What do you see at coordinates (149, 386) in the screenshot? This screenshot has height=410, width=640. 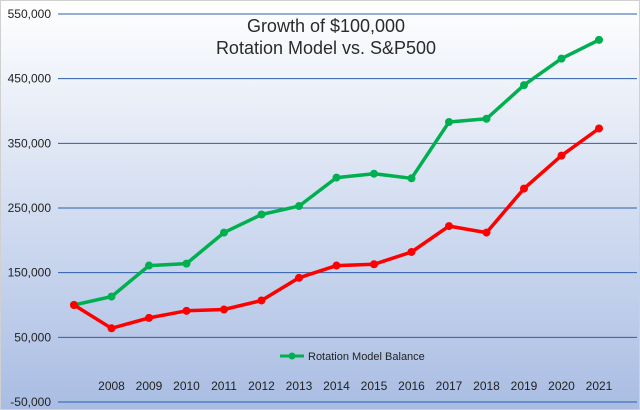 I see `x-tick-label: 2009` at bounding box center [149, 386].